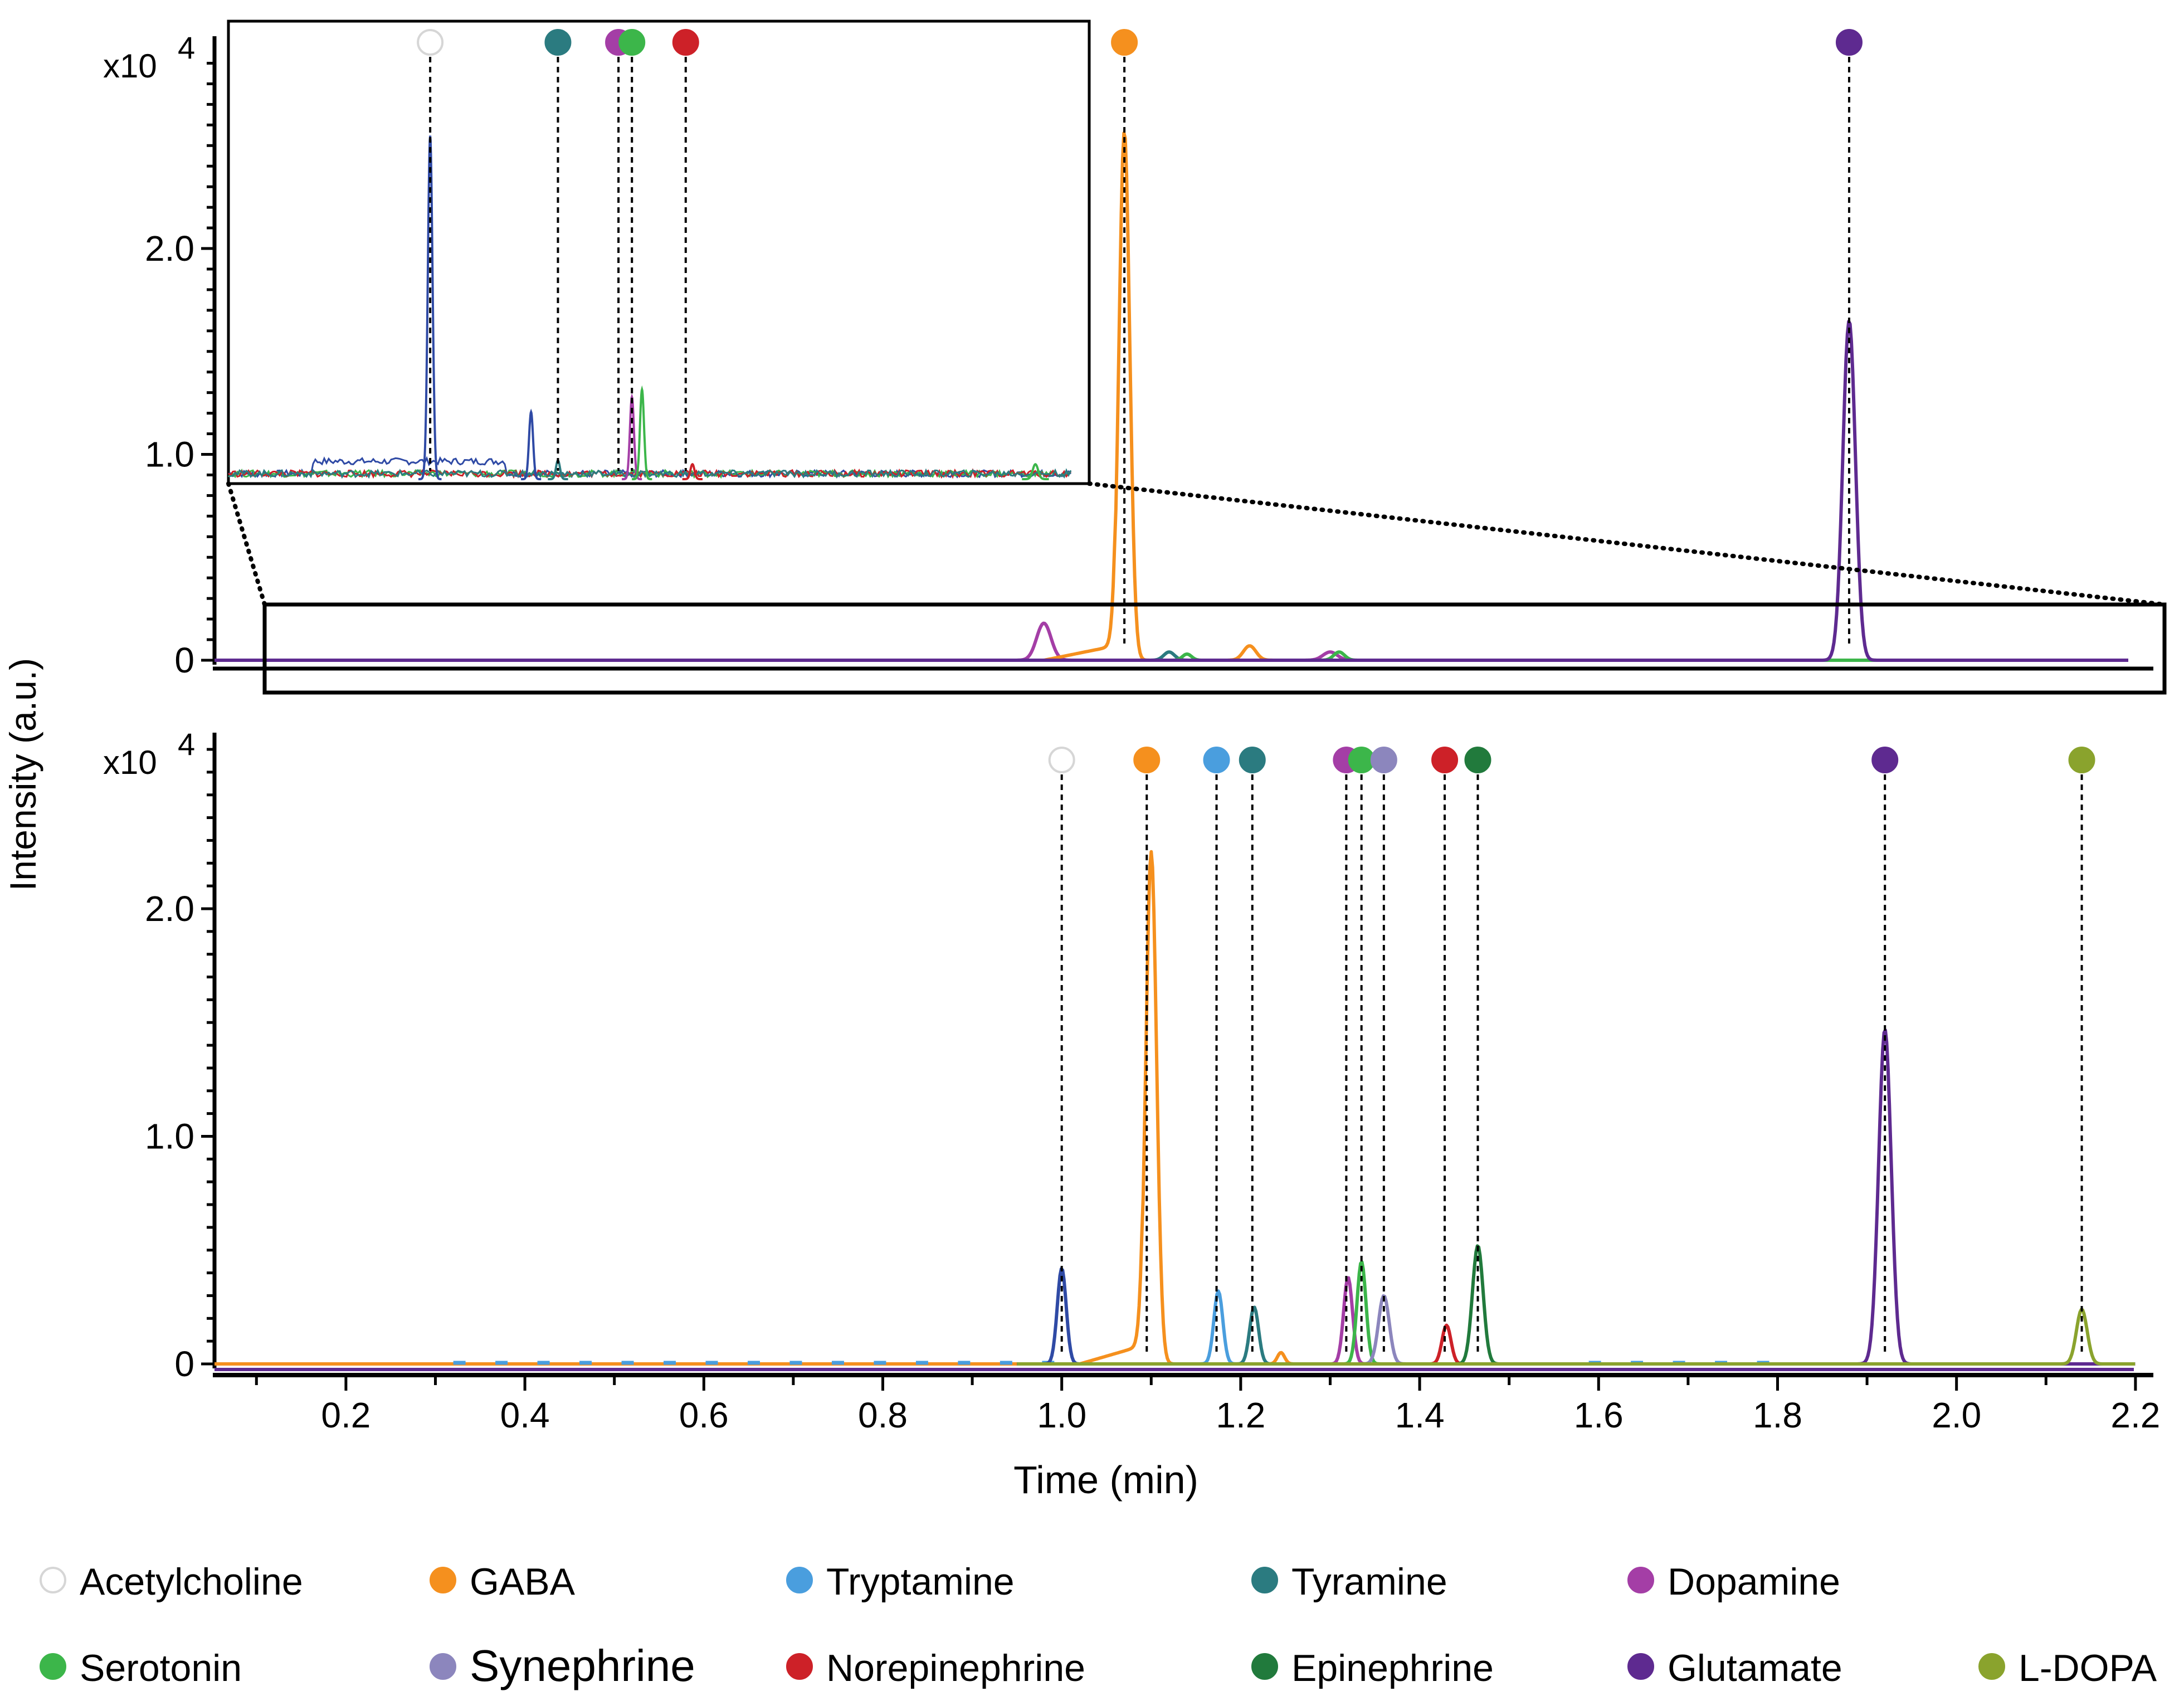  I want to click on legend-label-synephrine: Synephrine, so click(582, 1665).